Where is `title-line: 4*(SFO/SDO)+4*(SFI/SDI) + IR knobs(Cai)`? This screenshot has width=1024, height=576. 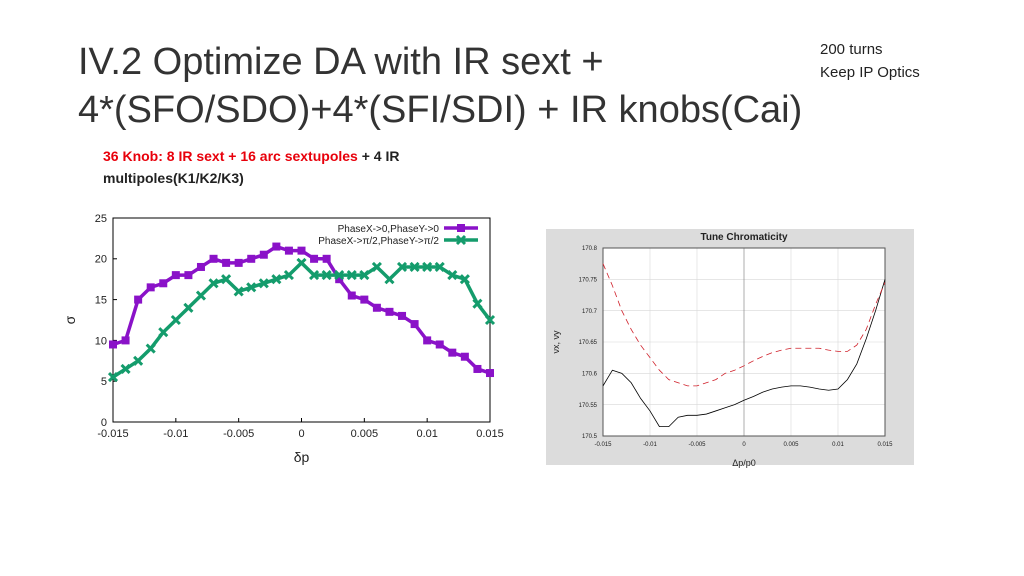
title-line: 4*(SFO/SDO)+4*(SFI/SDI) + IR knobs(Cai) is located at coordinates (440, 110).